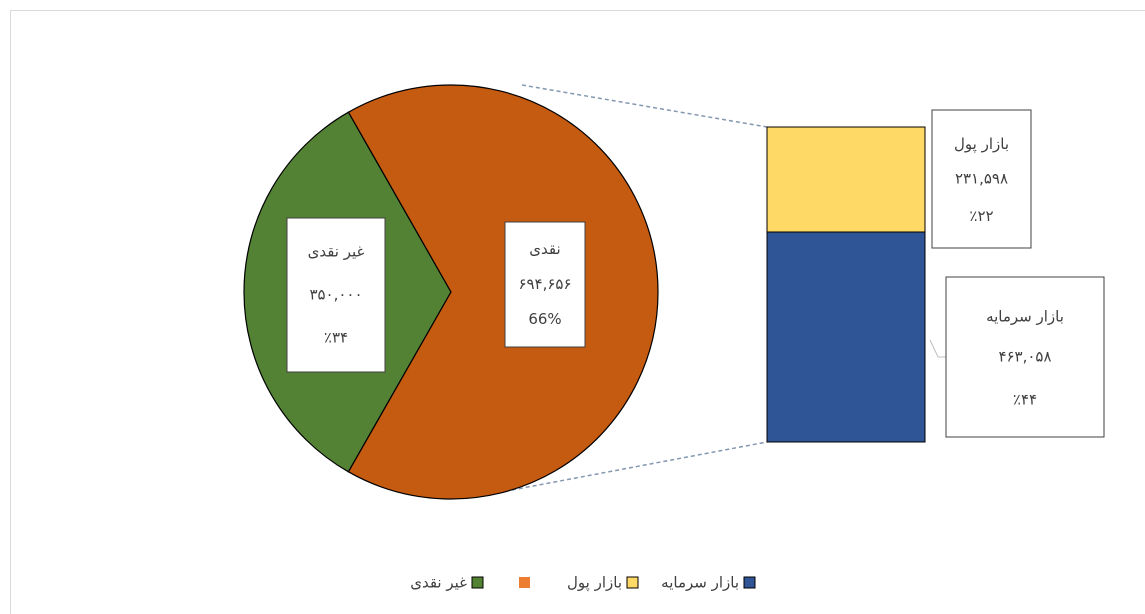  I want to click on value-label: ۶۹۴,۶۵۶, so click(544, 284).